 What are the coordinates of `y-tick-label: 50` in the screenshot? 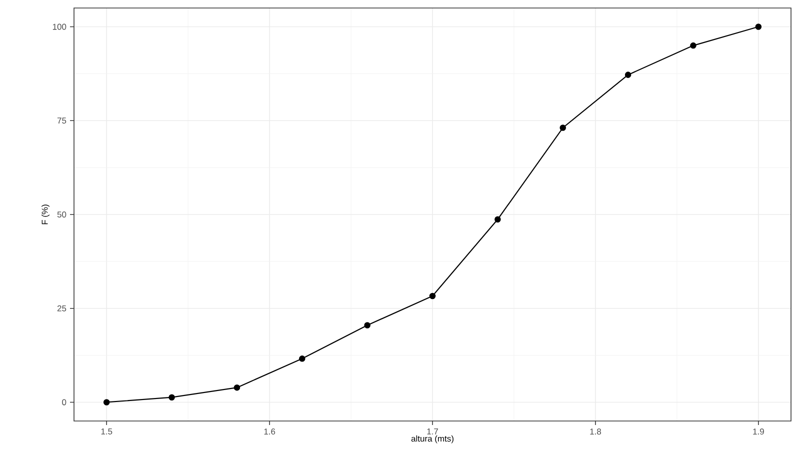 It's located at (61, 214).